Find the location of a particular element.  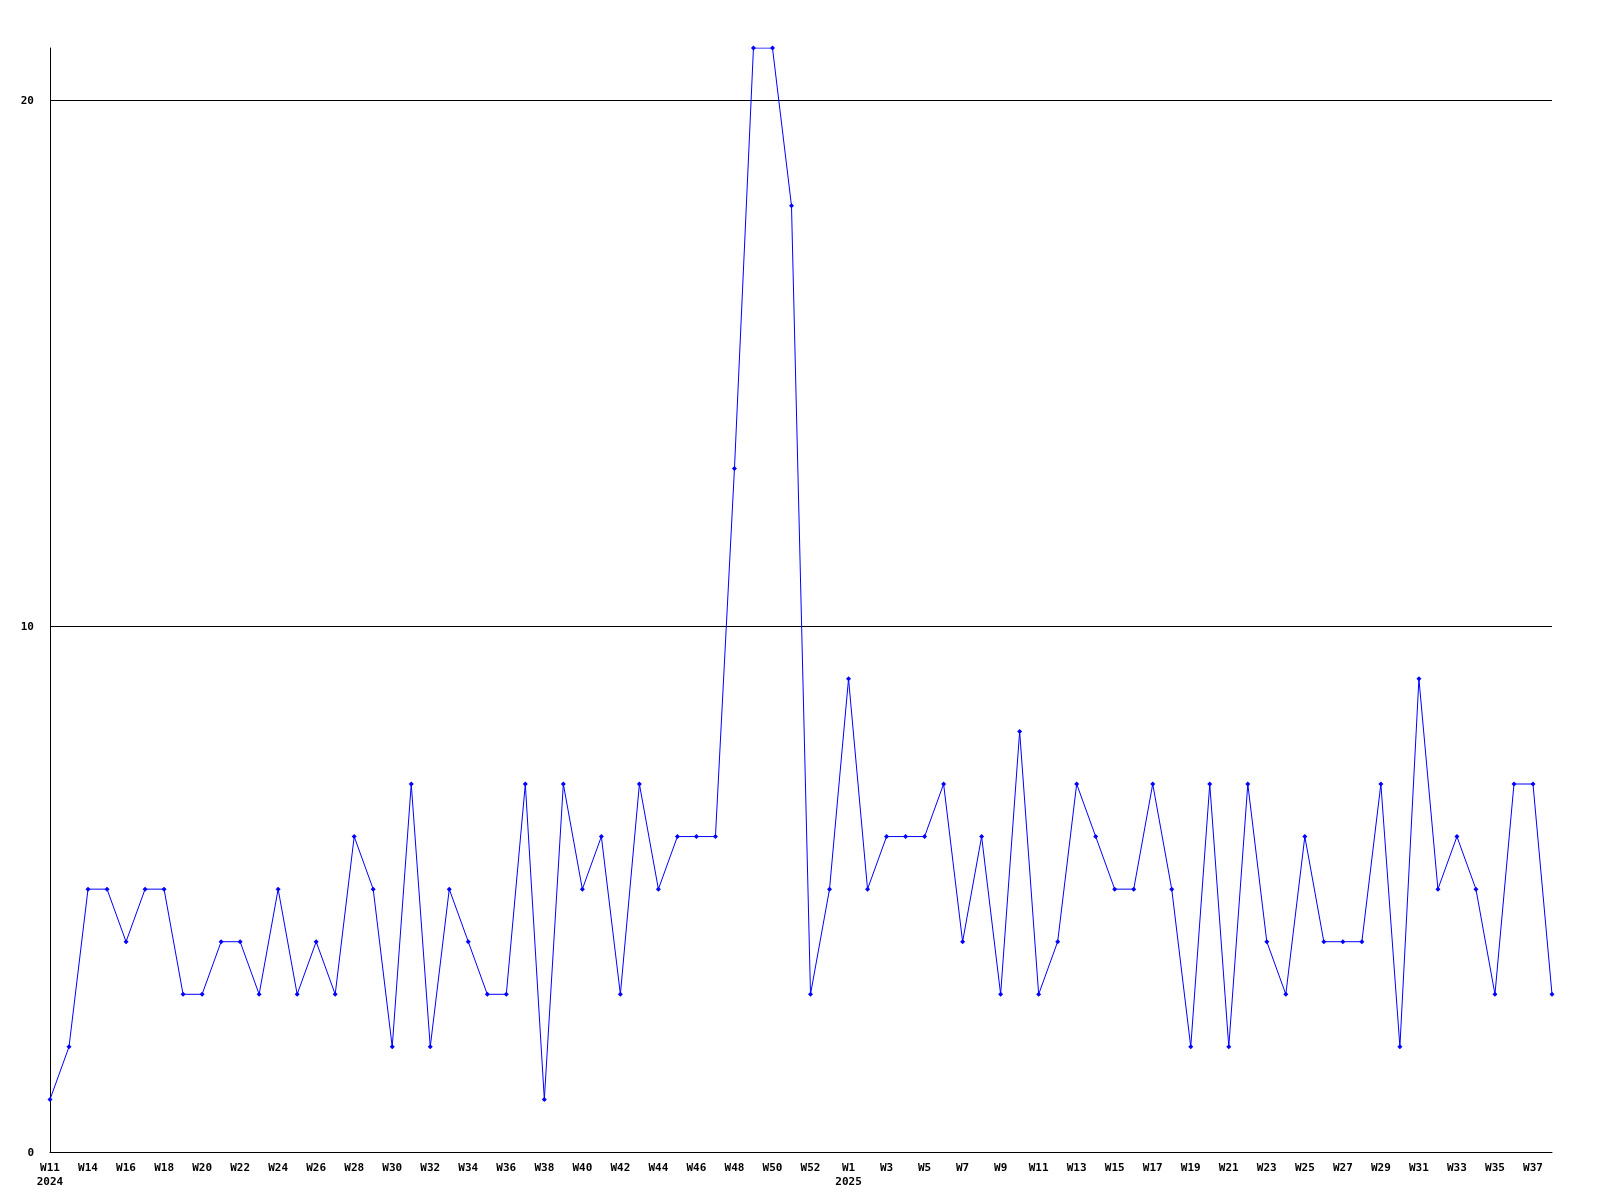

x-tick-label: W7 is located at coordinates (962, 1167).